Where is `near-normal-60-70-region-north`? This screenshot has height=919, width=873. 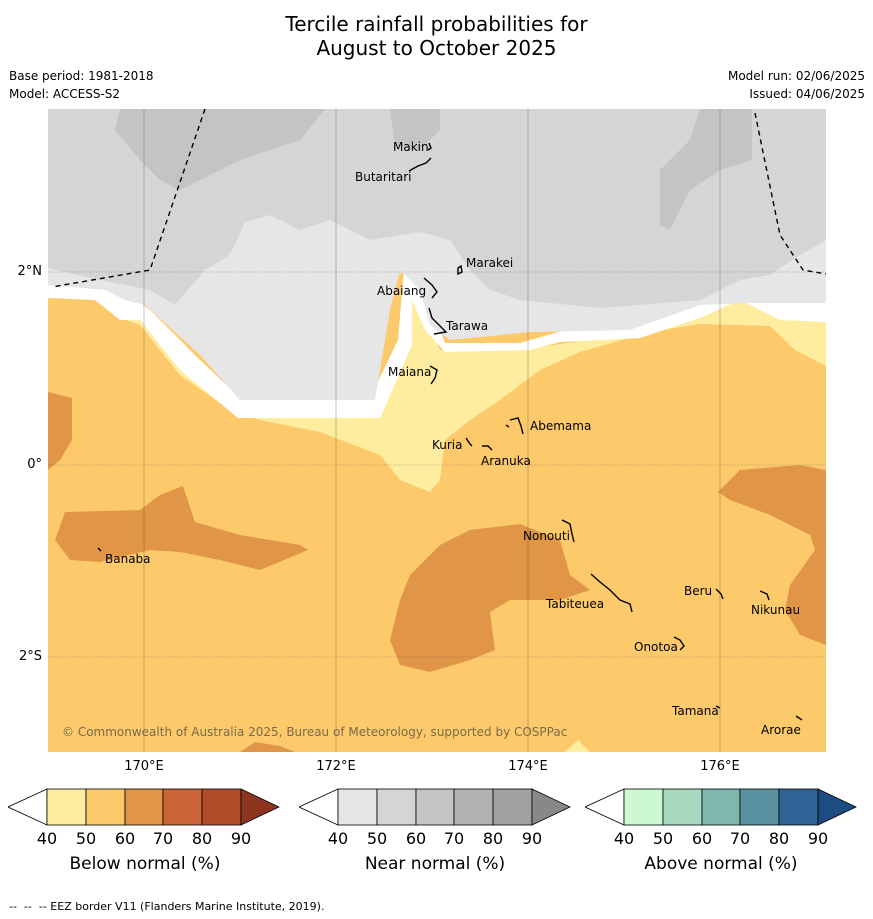 near-normal-60-70-region-north is located at coordinates (415, 129).